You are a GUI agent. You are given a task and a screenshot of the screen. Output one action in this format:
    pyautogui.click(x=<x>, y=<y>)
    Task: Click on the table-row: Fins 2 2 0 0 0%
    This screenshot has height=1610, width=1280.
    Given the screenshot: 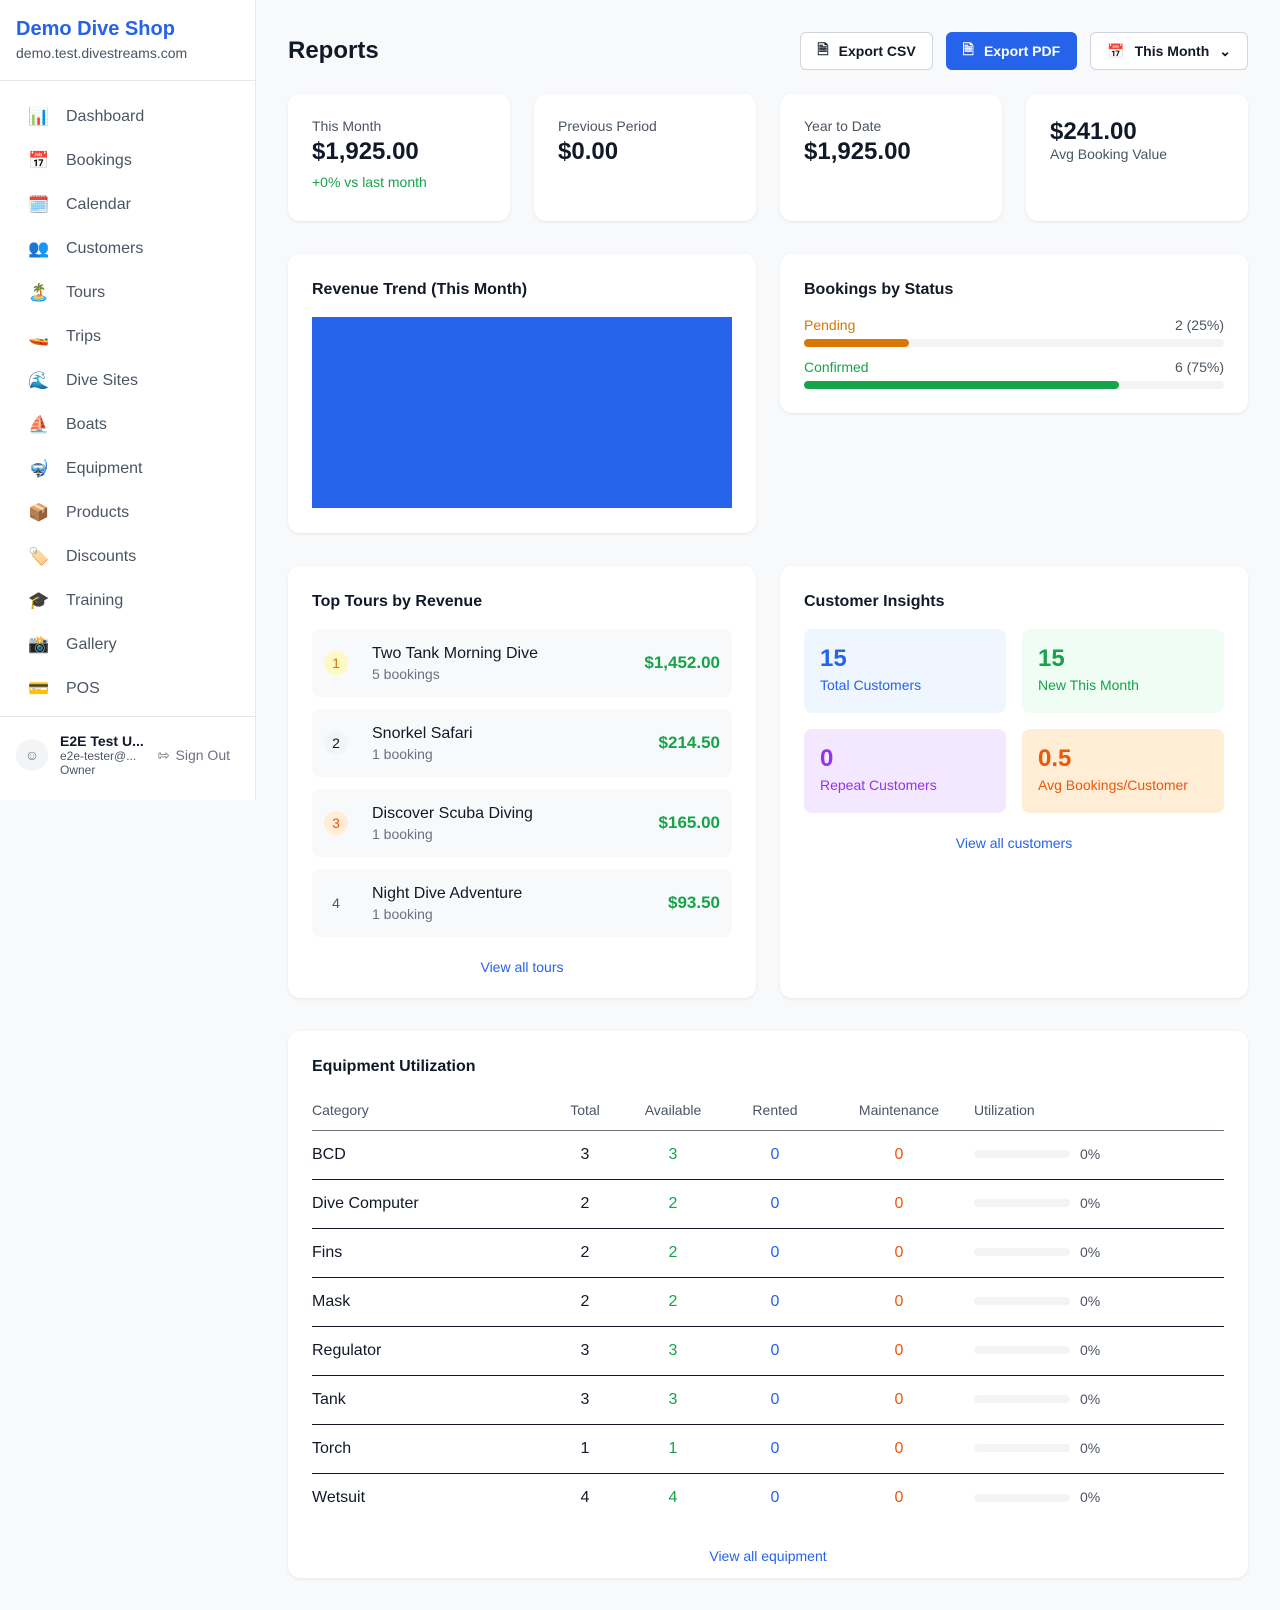 What is the action you would take?
    pyautogui.click(x=768, y=1253)
    